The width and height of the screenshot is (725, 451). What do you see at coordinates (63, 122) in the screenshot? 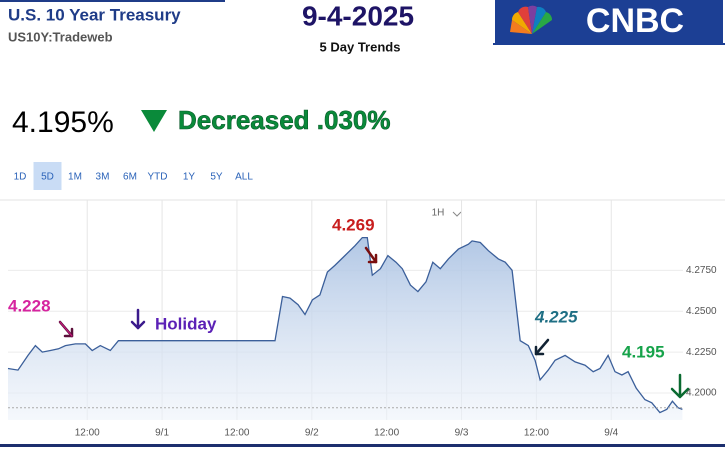
I see `price: 4.195%` at bounding box center [63, 122].